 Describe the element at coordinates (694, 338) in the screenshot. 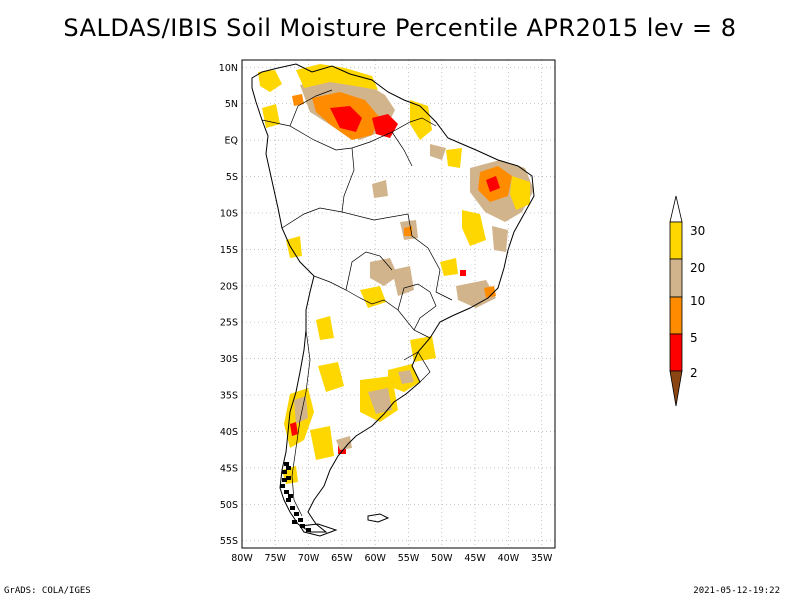

I see `colorbar-label: 5` at that location.